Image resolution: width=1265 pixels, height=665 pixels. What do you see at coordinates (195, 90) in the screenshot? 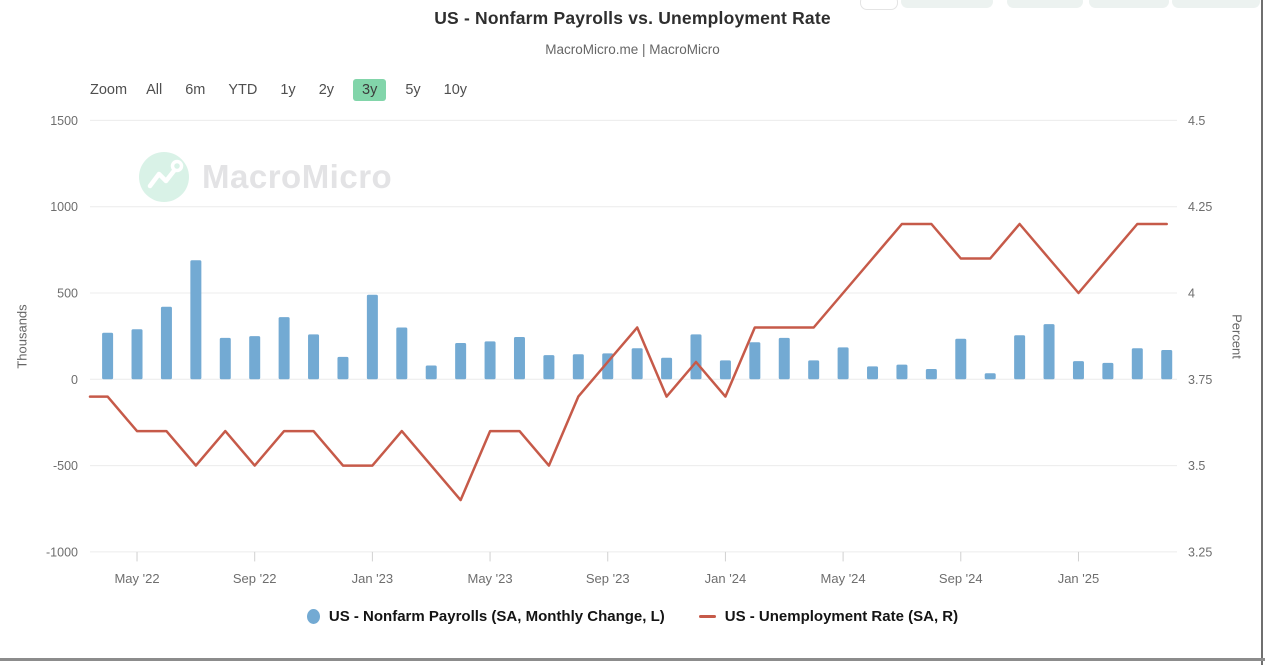
I see `range-button-6m: 6m` at bounding box center [195, 90].